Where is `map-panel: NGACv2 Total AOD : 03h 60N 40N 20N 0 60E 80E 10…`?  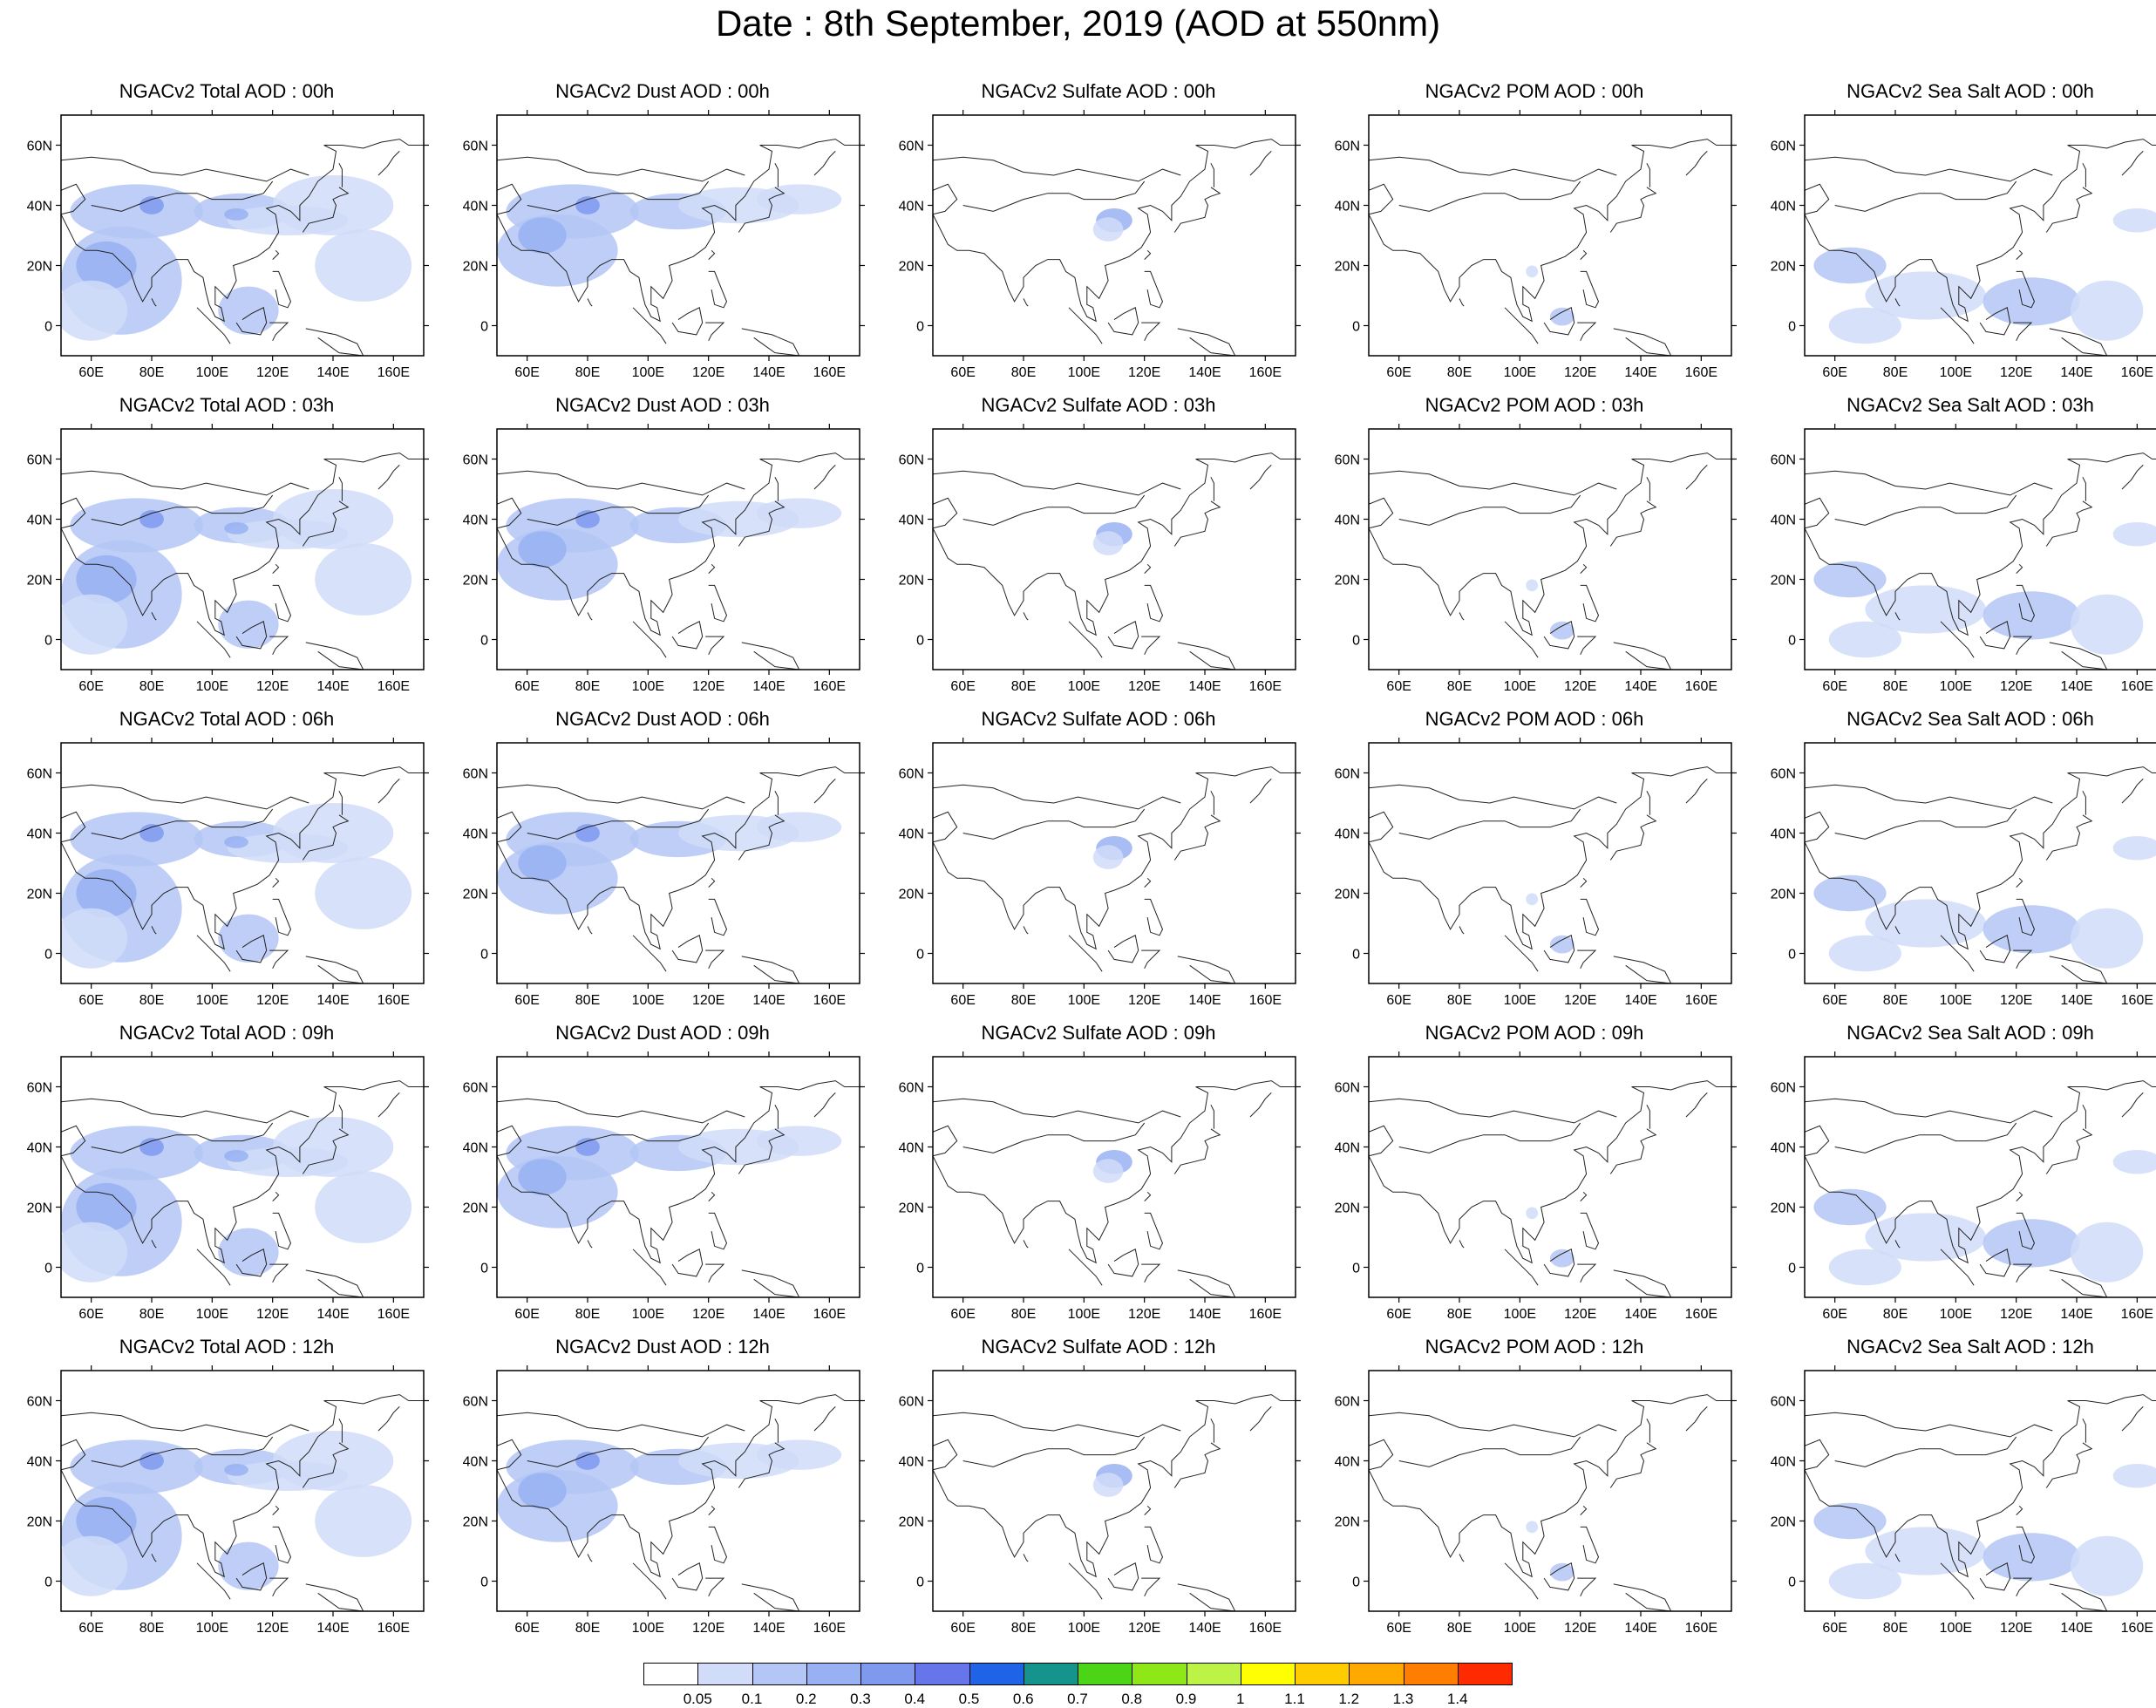 map-panel: NGACv2 Total AOD : 03h 60N 40N 20N 0 60E 80E 10… is located at coordinates (223, 544).